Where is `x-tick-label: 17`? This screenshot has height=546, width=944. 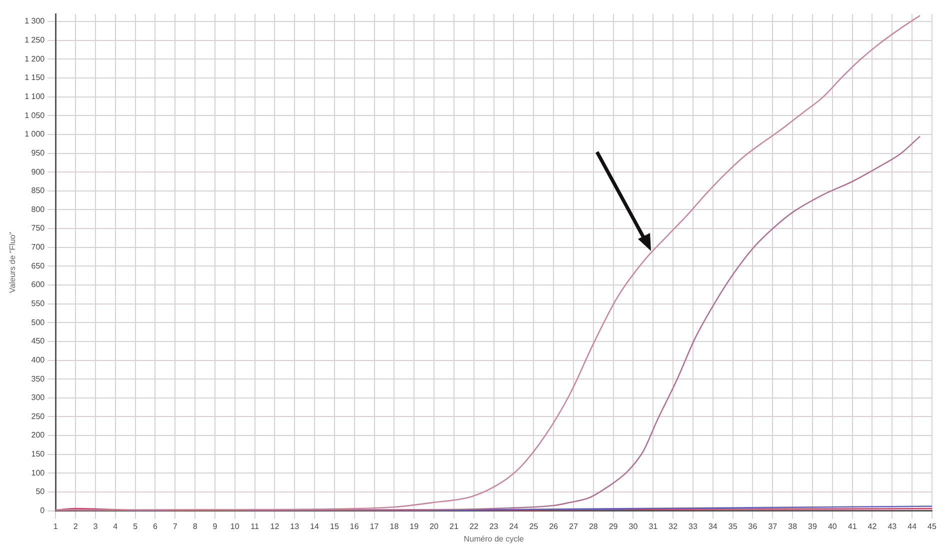
x-tick-label: 17 is located at coordinates (375, 526).